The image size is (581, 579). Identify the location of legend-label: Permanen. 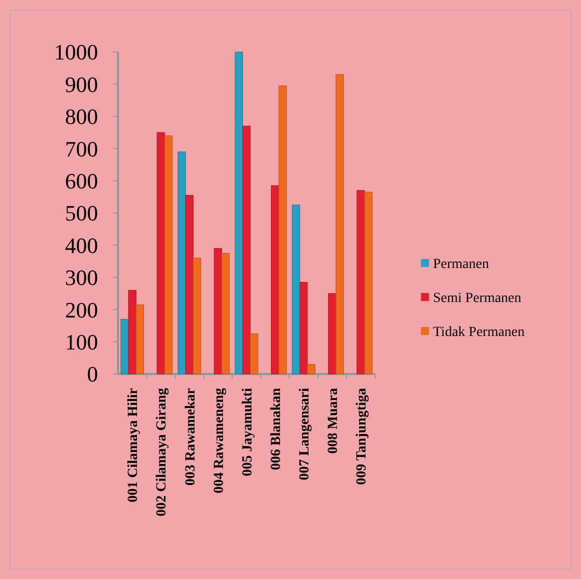
(461, 264).